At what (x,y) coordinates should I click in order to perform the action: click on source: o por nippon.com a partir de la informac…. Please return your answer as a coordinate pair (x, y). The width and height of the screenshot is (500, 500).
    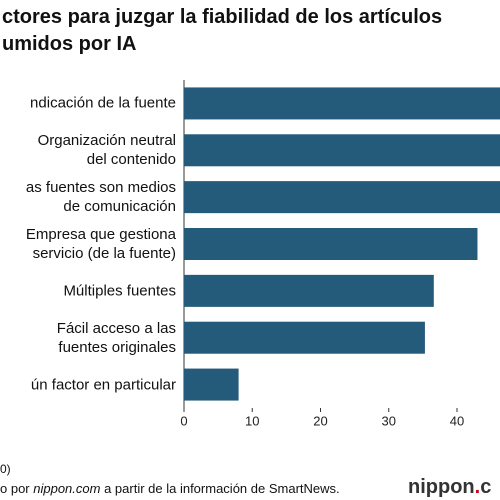
    Looking at the image, I should click on (170, 488).